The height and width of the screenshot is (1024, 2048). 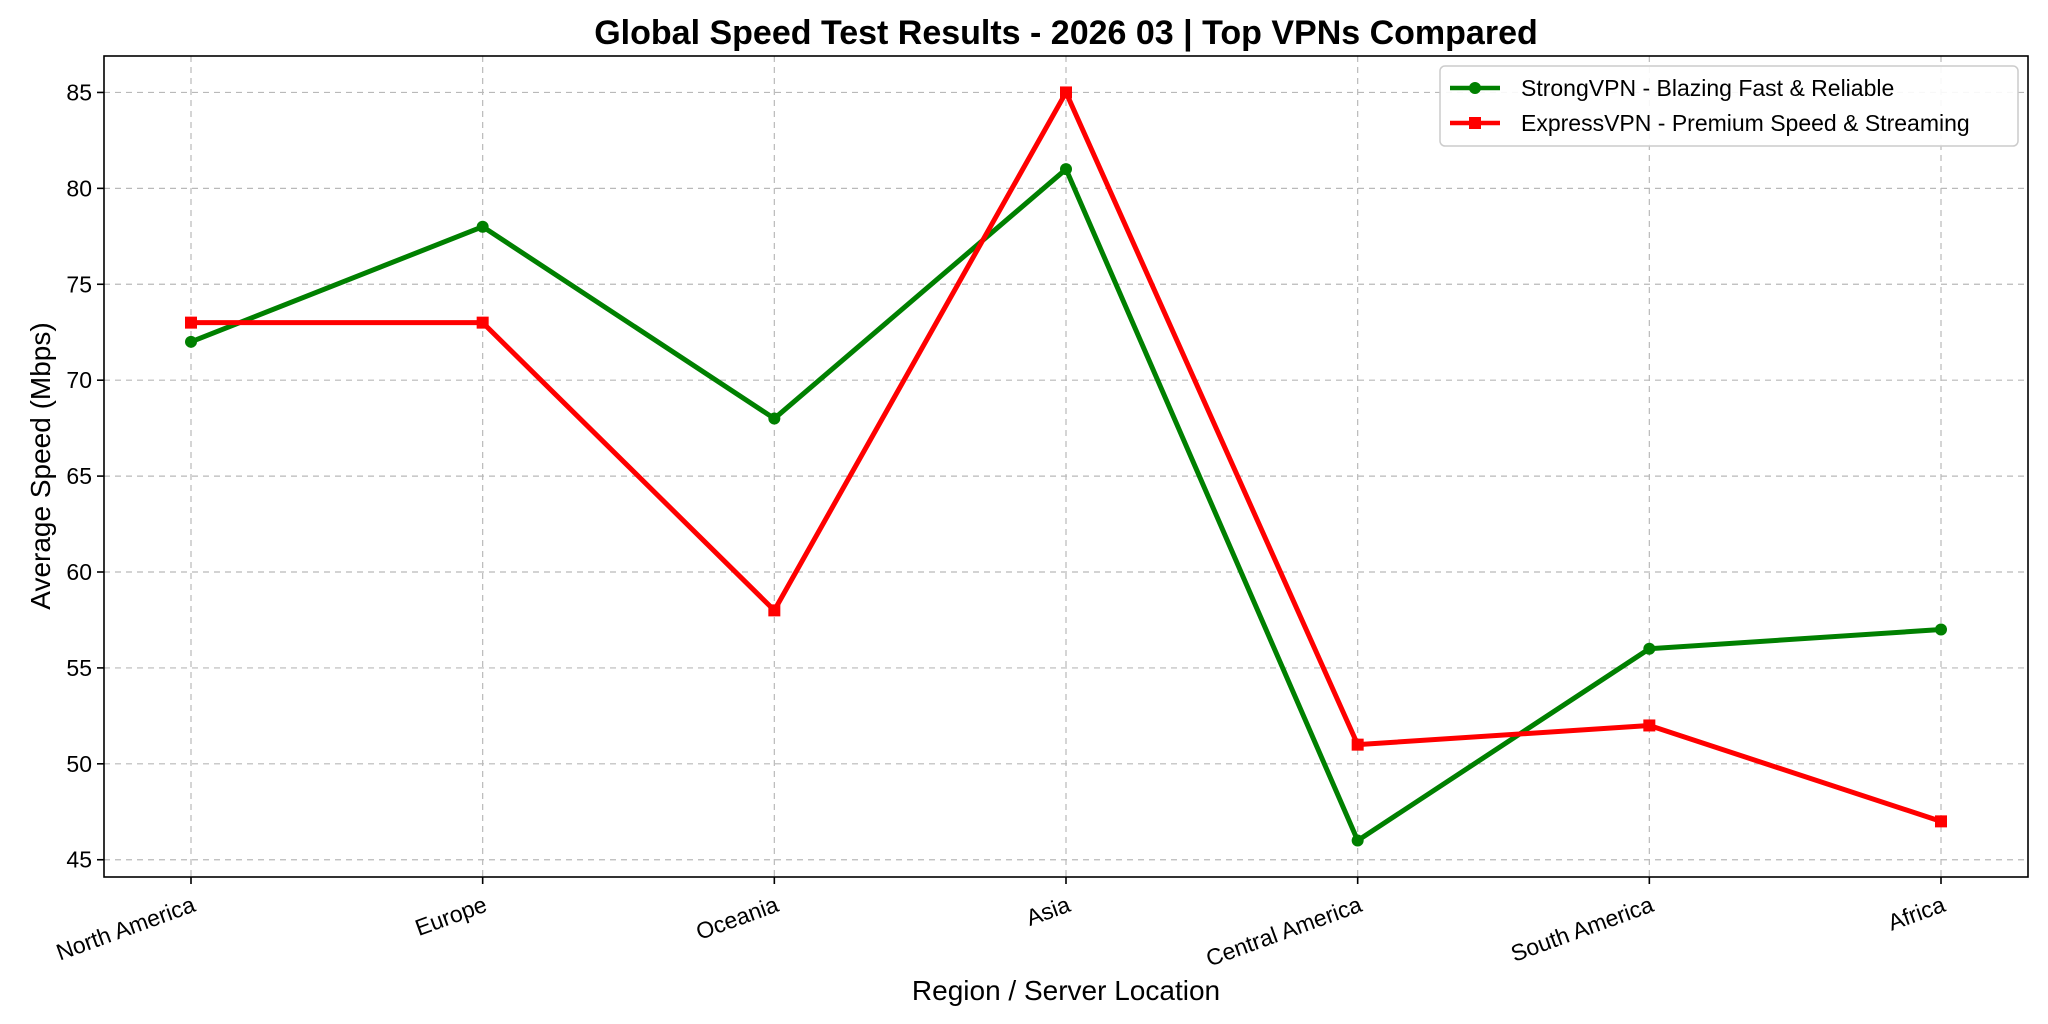 What do you see at coordinates (1475, 123) in the screenshot?
I see `legend-marker-expressvpn` at bounding box center [1475, 123].